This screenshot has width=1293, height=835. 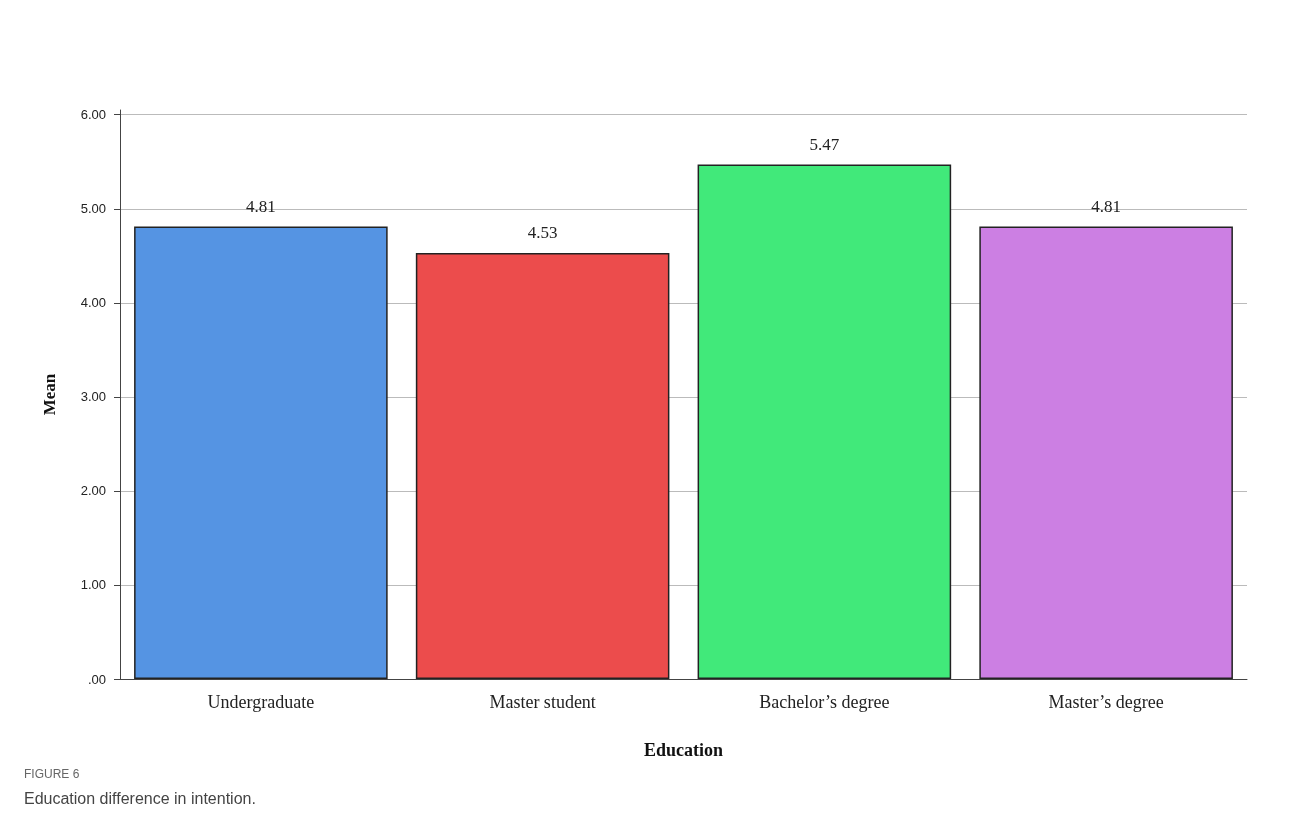 What do you see at coordinates (93, 303) in the screenshot?
I see `y-tick-label: 4.00` at bounding box center [93, 303].